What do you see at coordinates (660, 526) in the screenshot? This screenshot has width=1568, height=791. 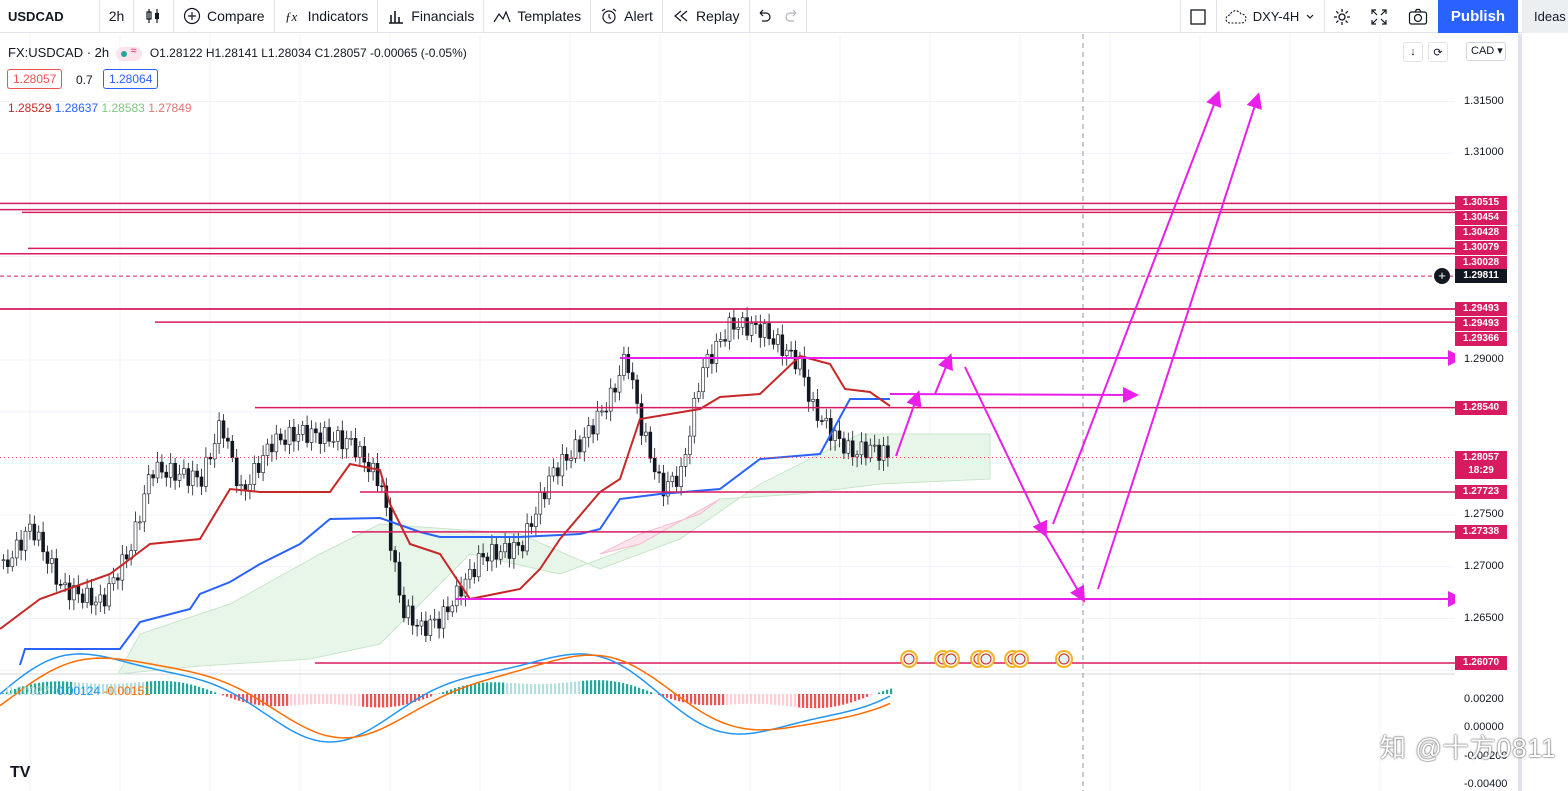 I see `ichimoku-cloud-bear` at bounding box center [660, 526].